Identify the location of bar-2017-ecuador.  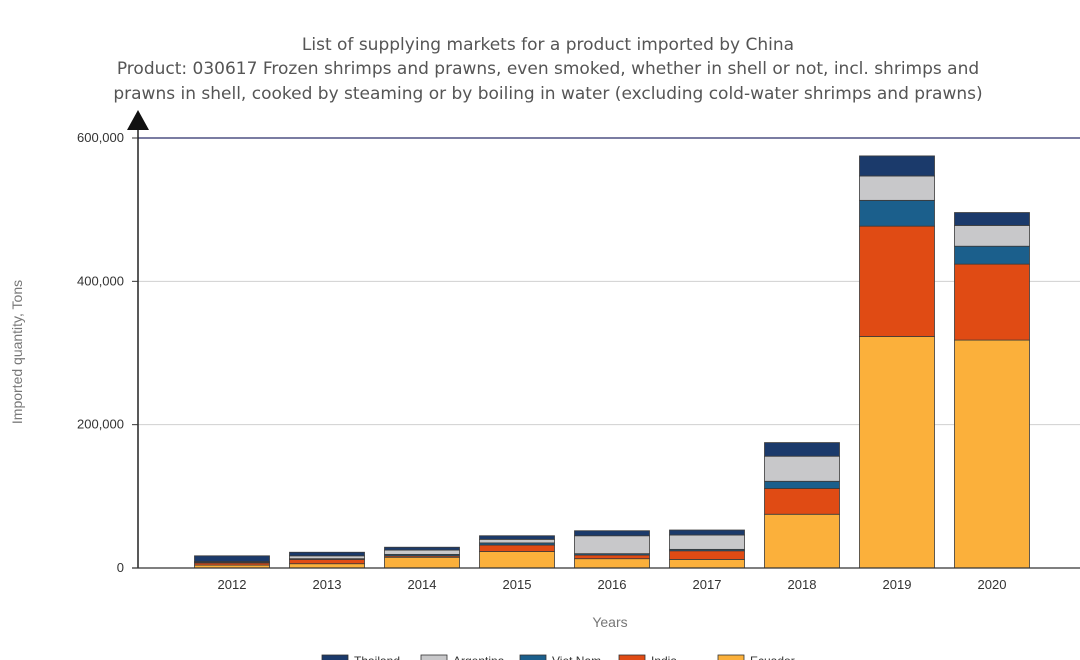
(707, 564).